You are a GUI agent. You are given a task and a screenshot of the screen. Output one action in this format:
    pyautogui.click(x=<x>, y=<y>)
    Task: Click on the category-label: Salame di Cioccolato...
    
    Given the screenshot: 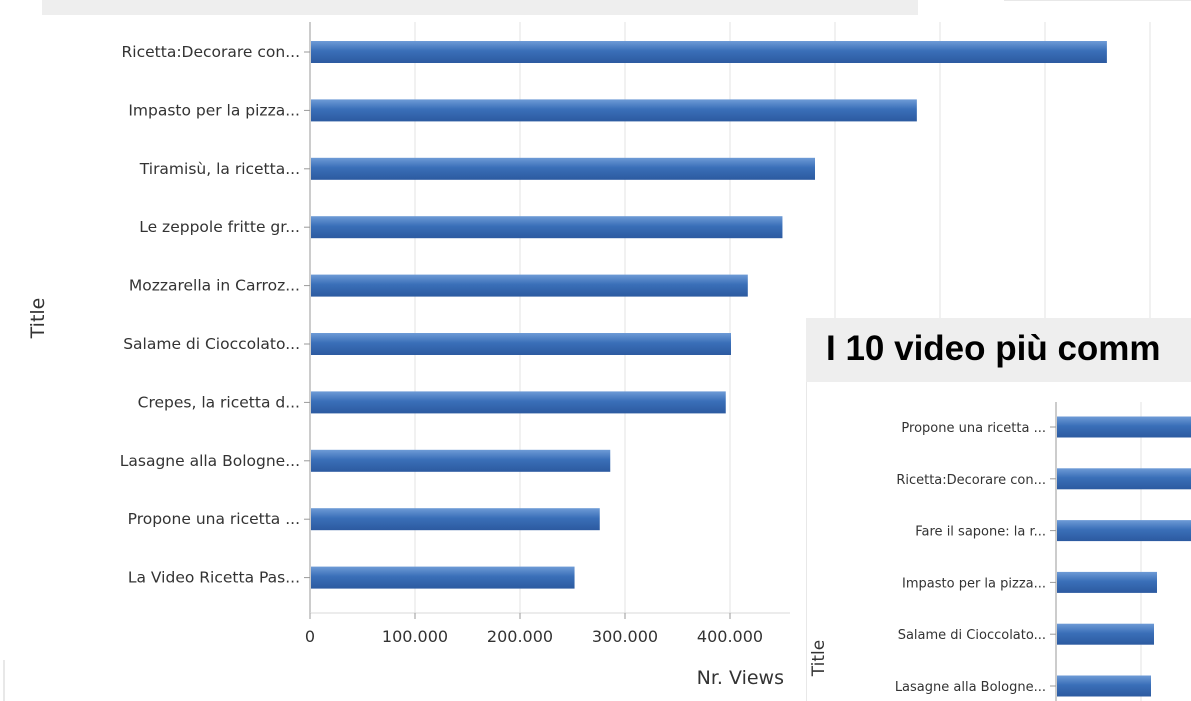 What is the action you would take?
    pyautogui.click(x=211, y=344)
    